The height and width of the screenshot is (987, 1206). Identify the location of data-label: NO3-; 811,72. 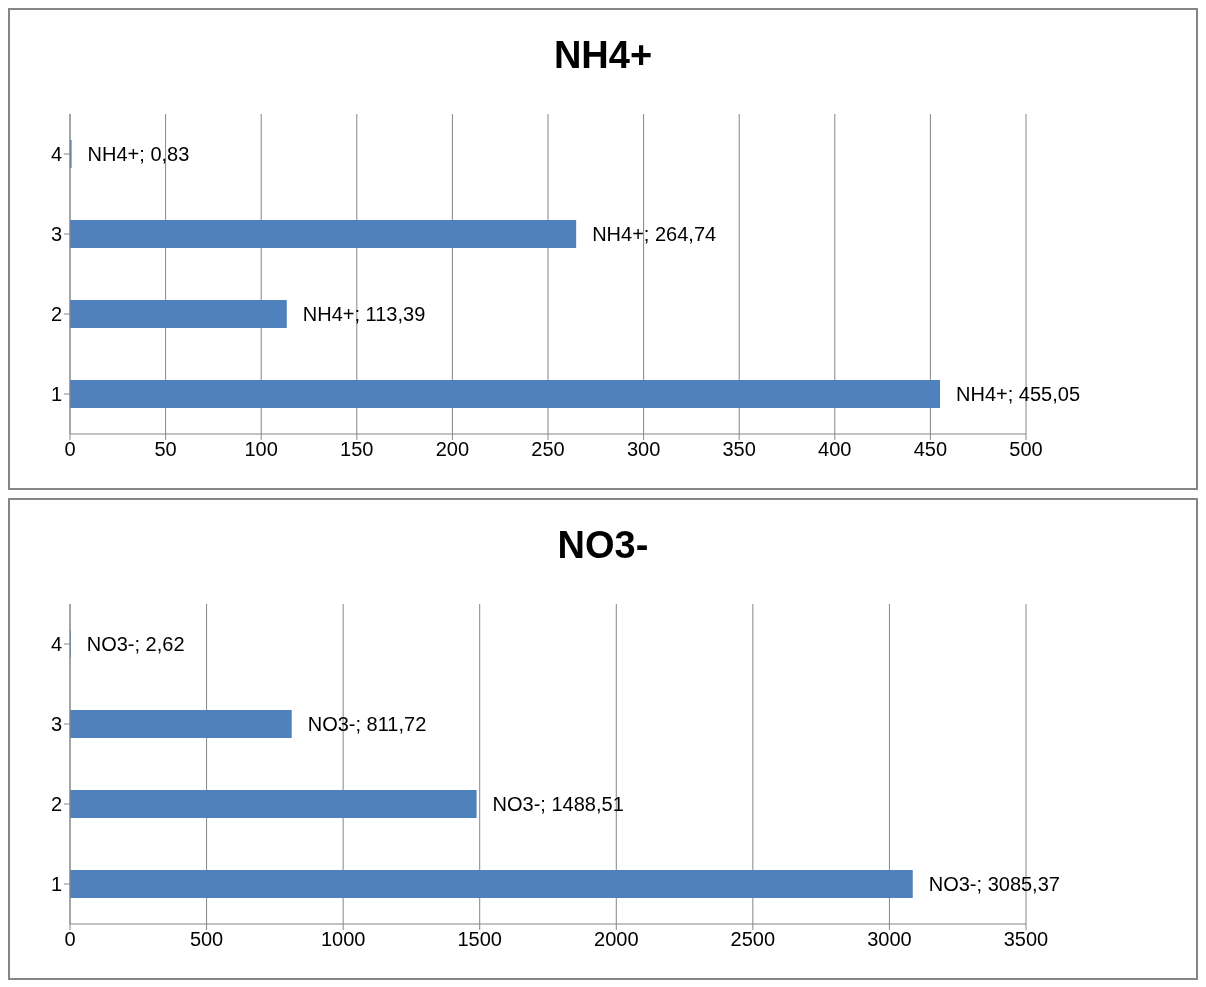
(367, 724).